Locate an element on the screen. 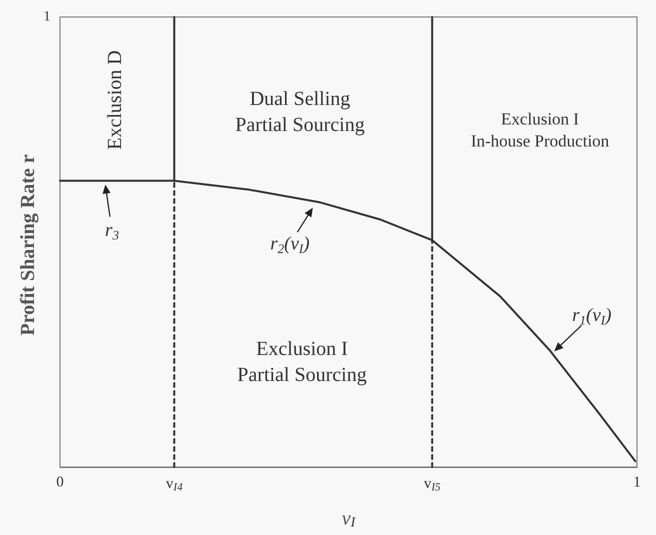 Image resolution: width=656 pixels, height=535 pixels. annotation: Exclusion D is located at coordinates (115, 100).